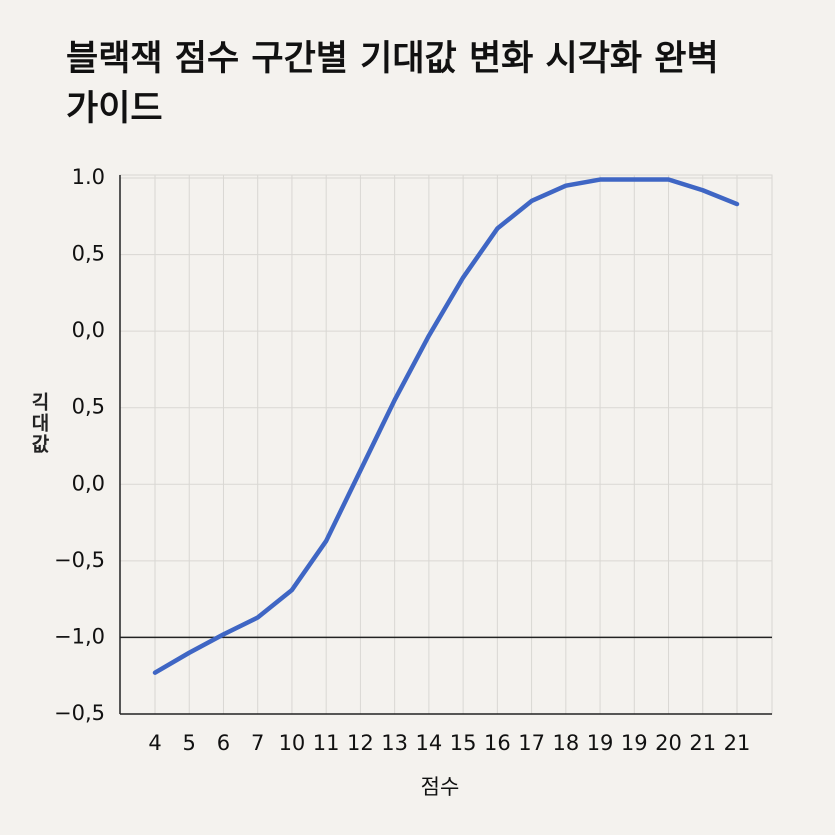 The width and height of the screenshot is (835, 835). What do you see at coordinates (531, 743) in the screenshot?
I see `x-tick-label: 17` at bounding box center [531, 743].